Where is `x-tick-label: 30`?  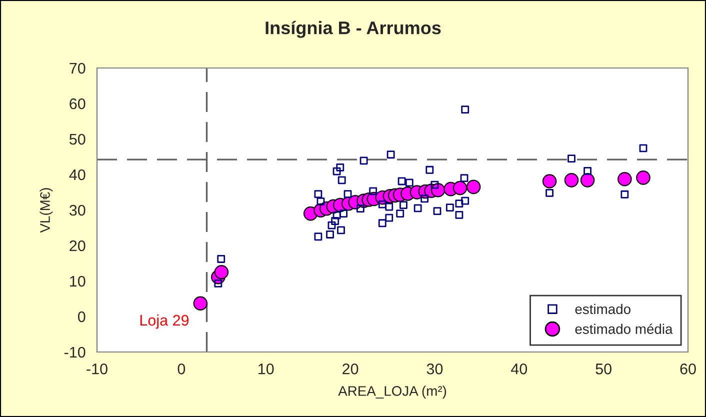
x-tick-label: 30 is located at coordinates (434, 369).